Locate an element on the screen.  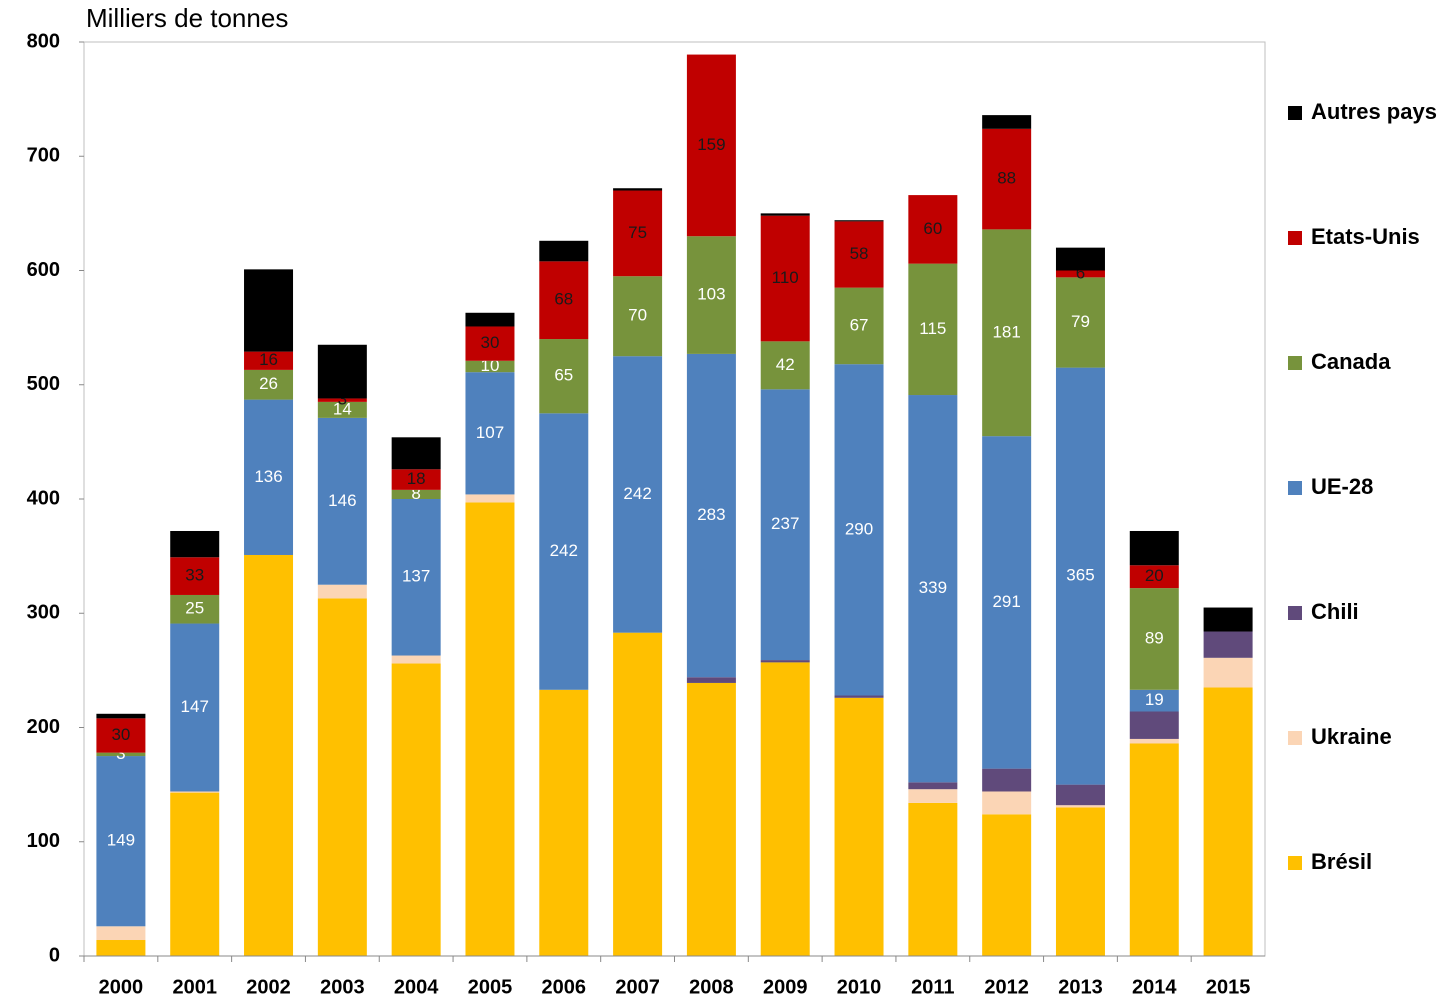
data-label: 42 is located at coordinates (785, 364).